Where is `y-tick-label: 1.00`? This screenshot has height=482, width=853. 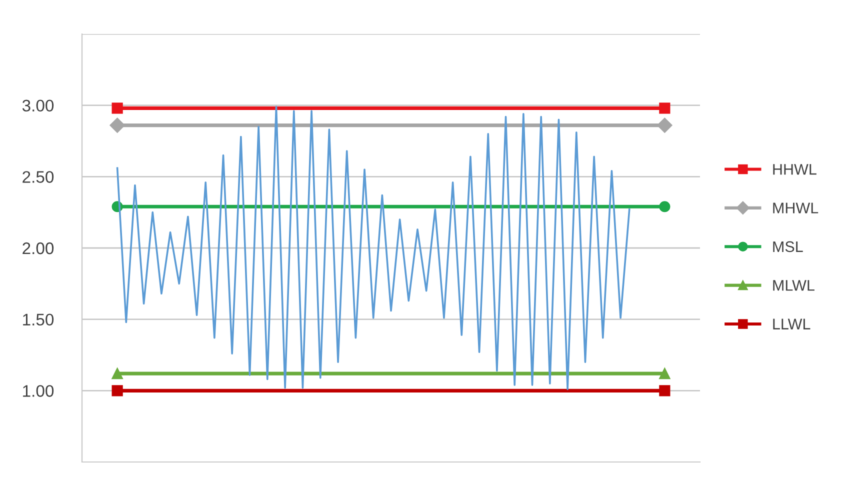
y-tick-label: 1.00 is located at coordinates (38, 391).